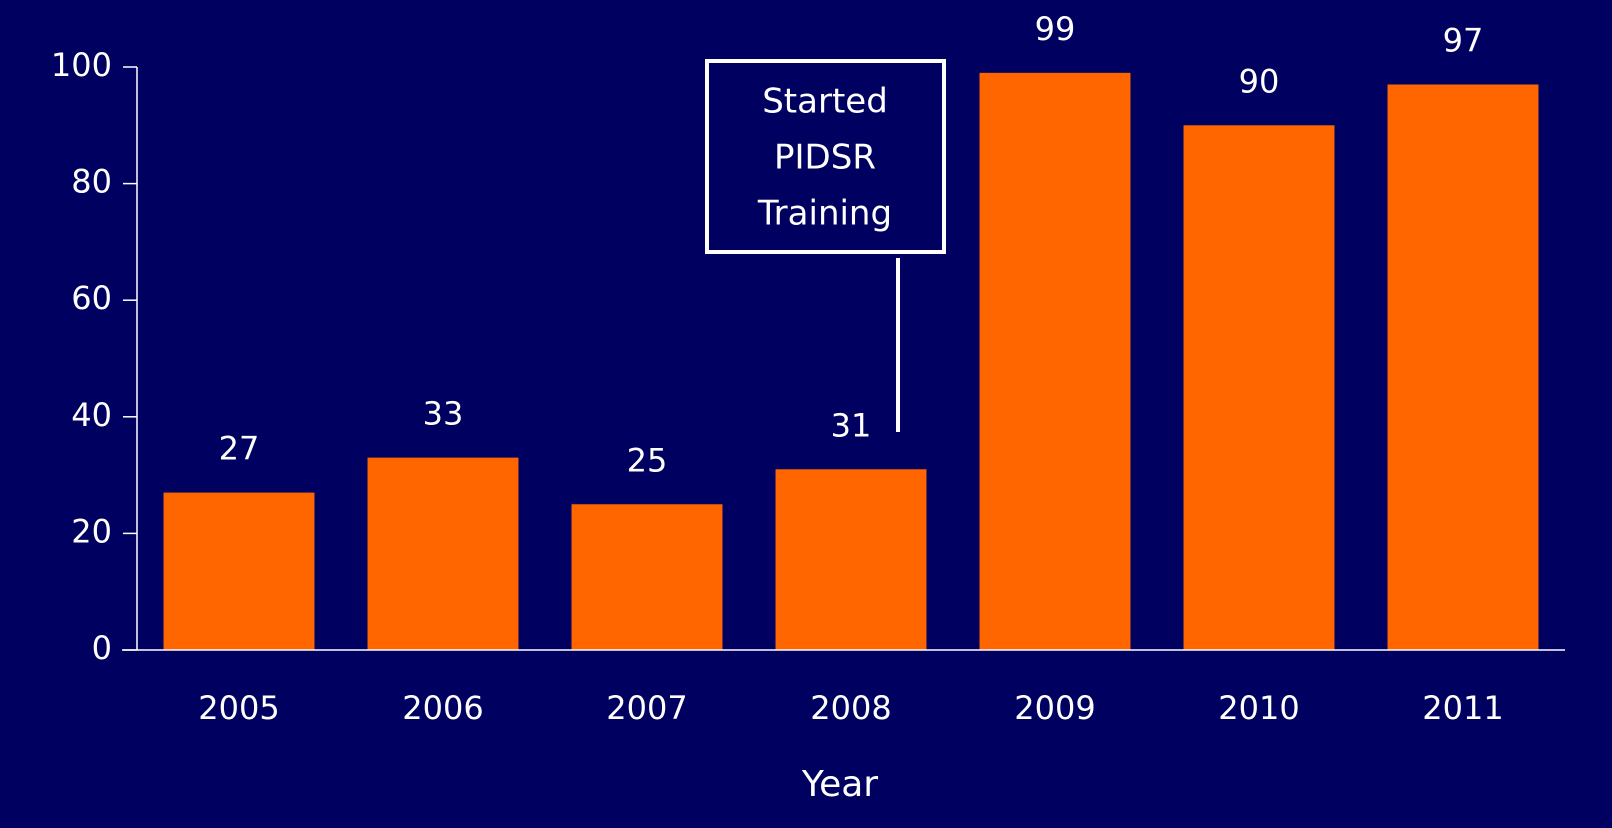  Describe the element at coordinates (1259, 81) in the screenshot. I see `value-label: 90` at that location.